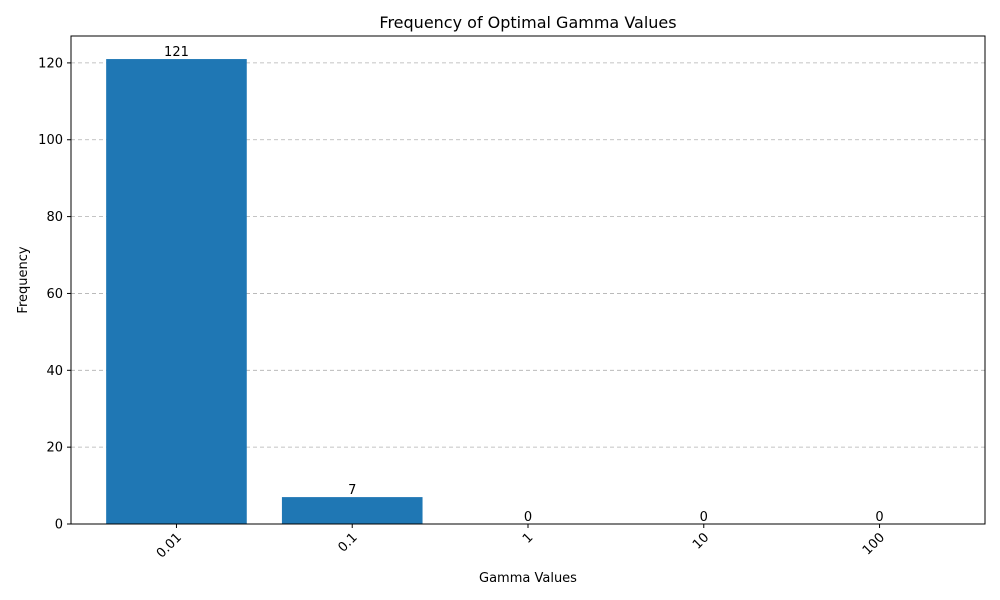 The height and width of the screenshot is (600, 1000). I want to click on data-label-10: 0, so click(704, 517).